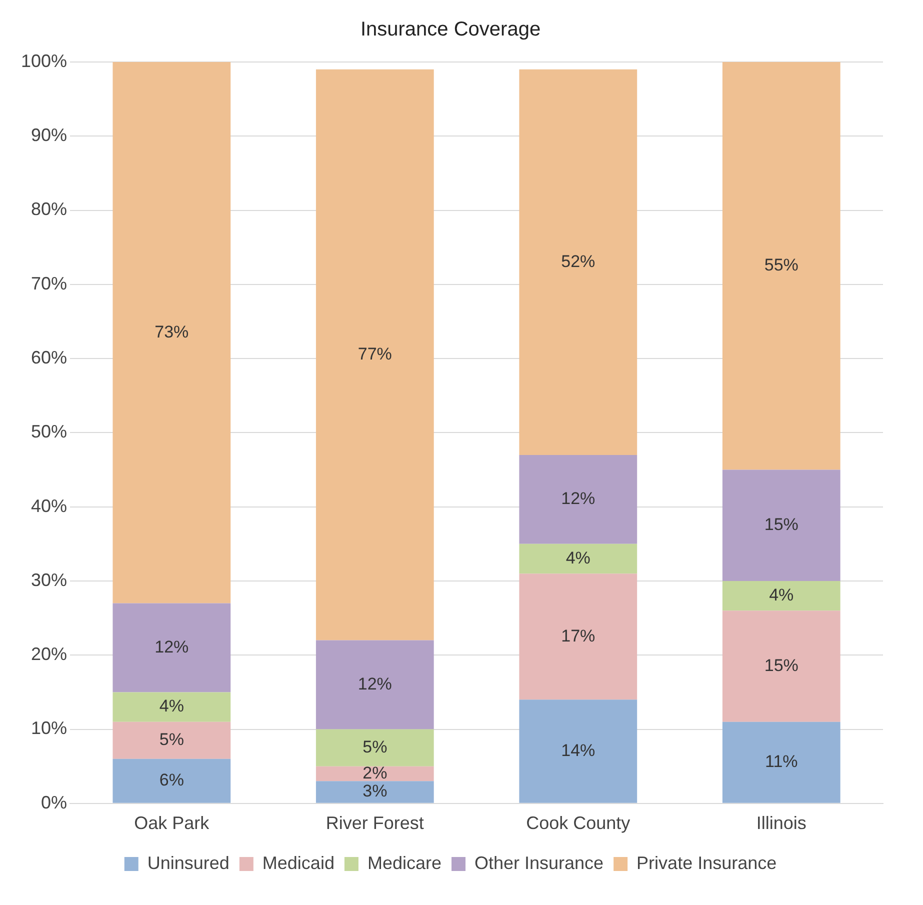 Image resolution: width=923 pixels, height=905 pixels. I want to click on x-tick-label: Cook County, so click(578, 823).